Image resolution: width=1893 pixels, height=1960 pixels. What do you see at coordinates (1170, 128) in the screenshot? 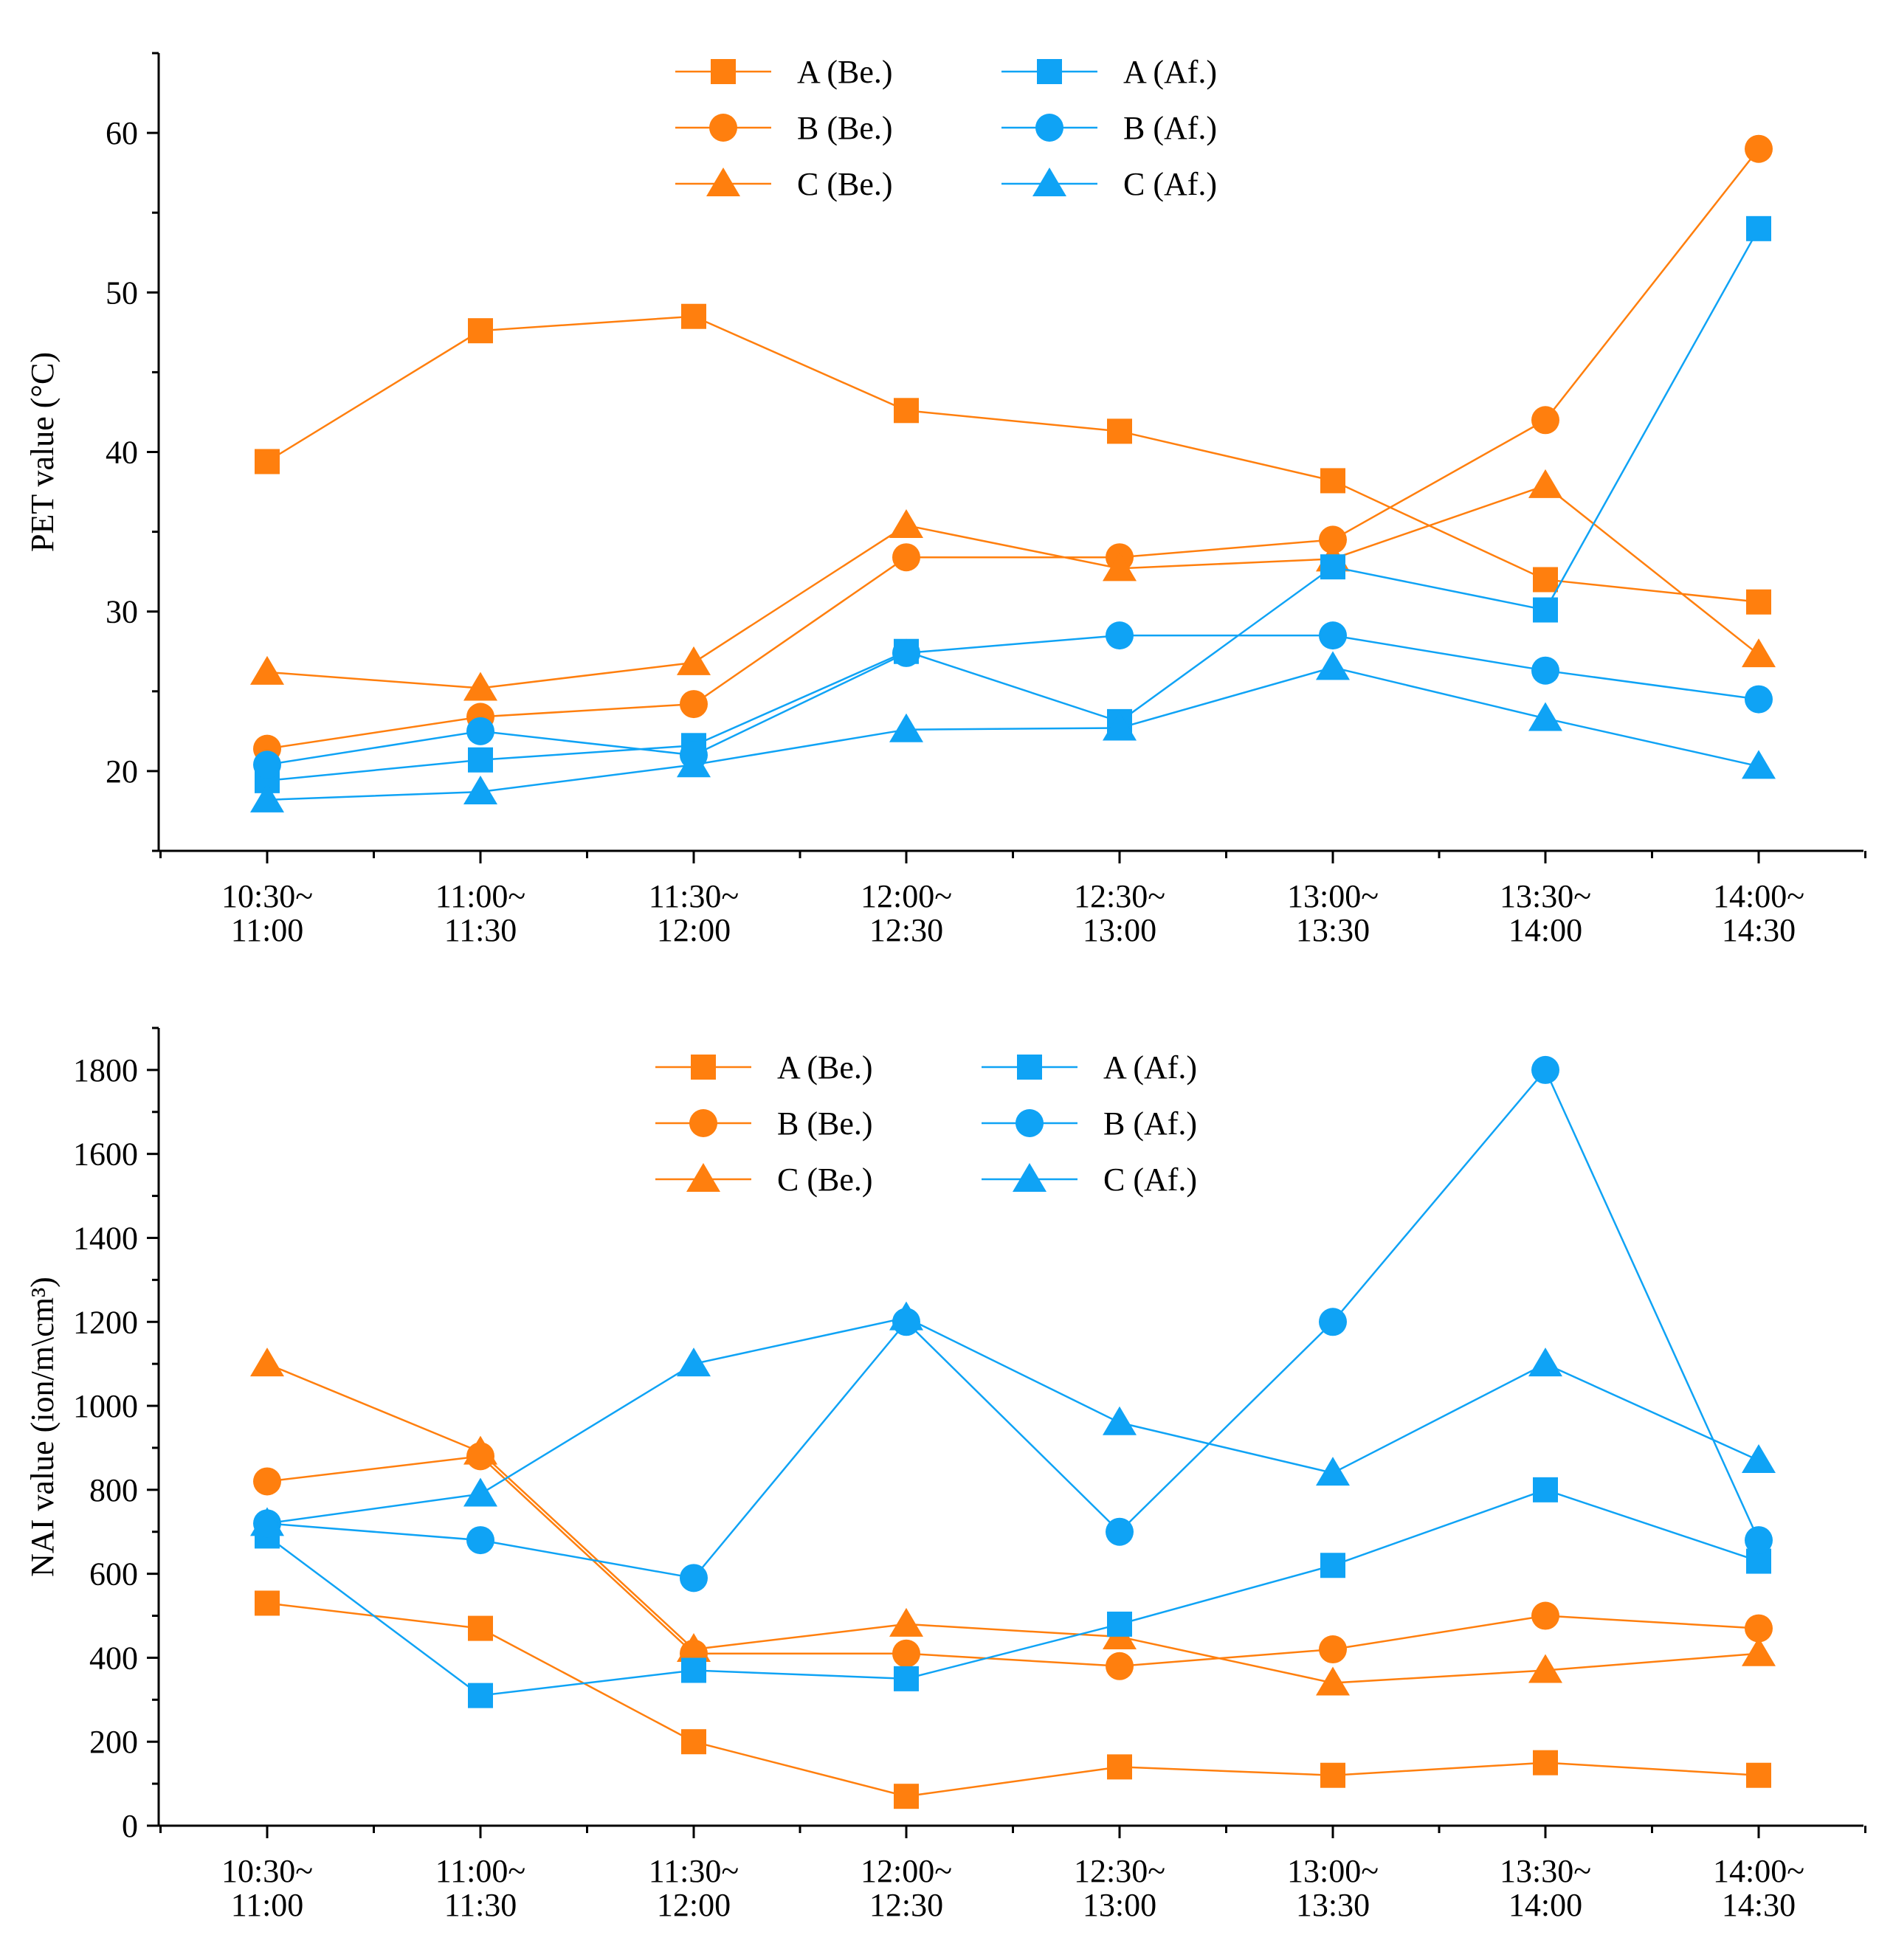
I see `pet-legend-label: B (Af.)` at bounding box center [1170, 128].